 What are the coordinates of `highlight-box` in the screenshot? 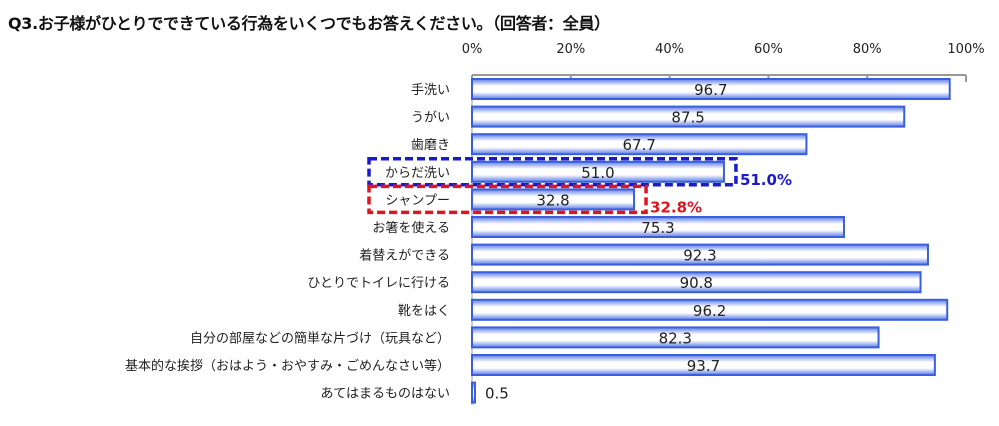 It's located at (507, 199).